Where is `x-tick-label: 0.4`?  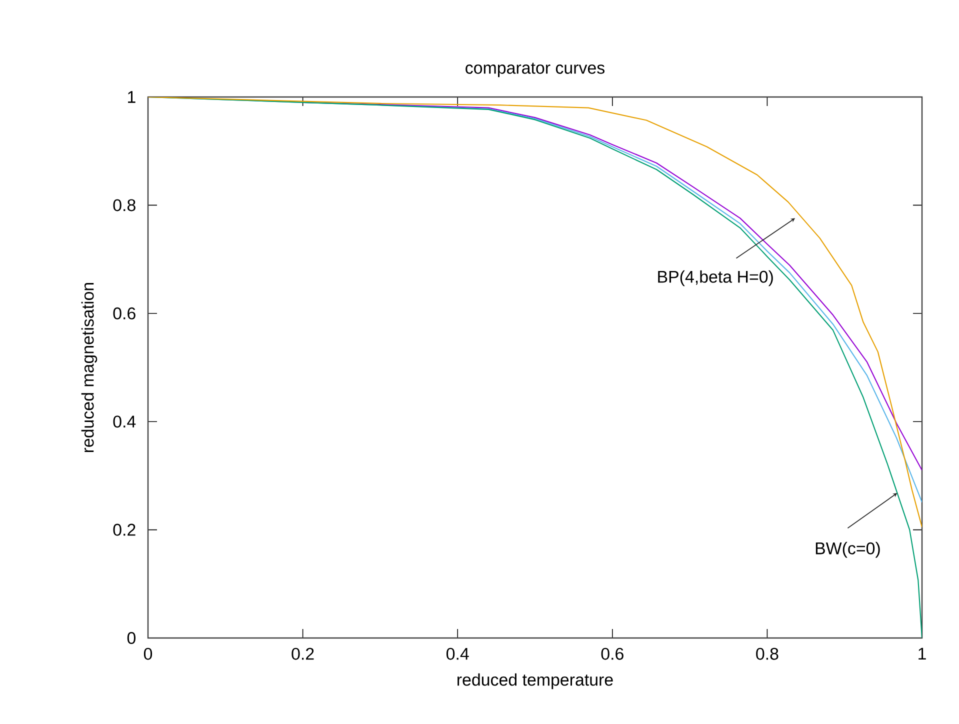 x-tick-label: 0.4 is located at coordinates (457, 654).